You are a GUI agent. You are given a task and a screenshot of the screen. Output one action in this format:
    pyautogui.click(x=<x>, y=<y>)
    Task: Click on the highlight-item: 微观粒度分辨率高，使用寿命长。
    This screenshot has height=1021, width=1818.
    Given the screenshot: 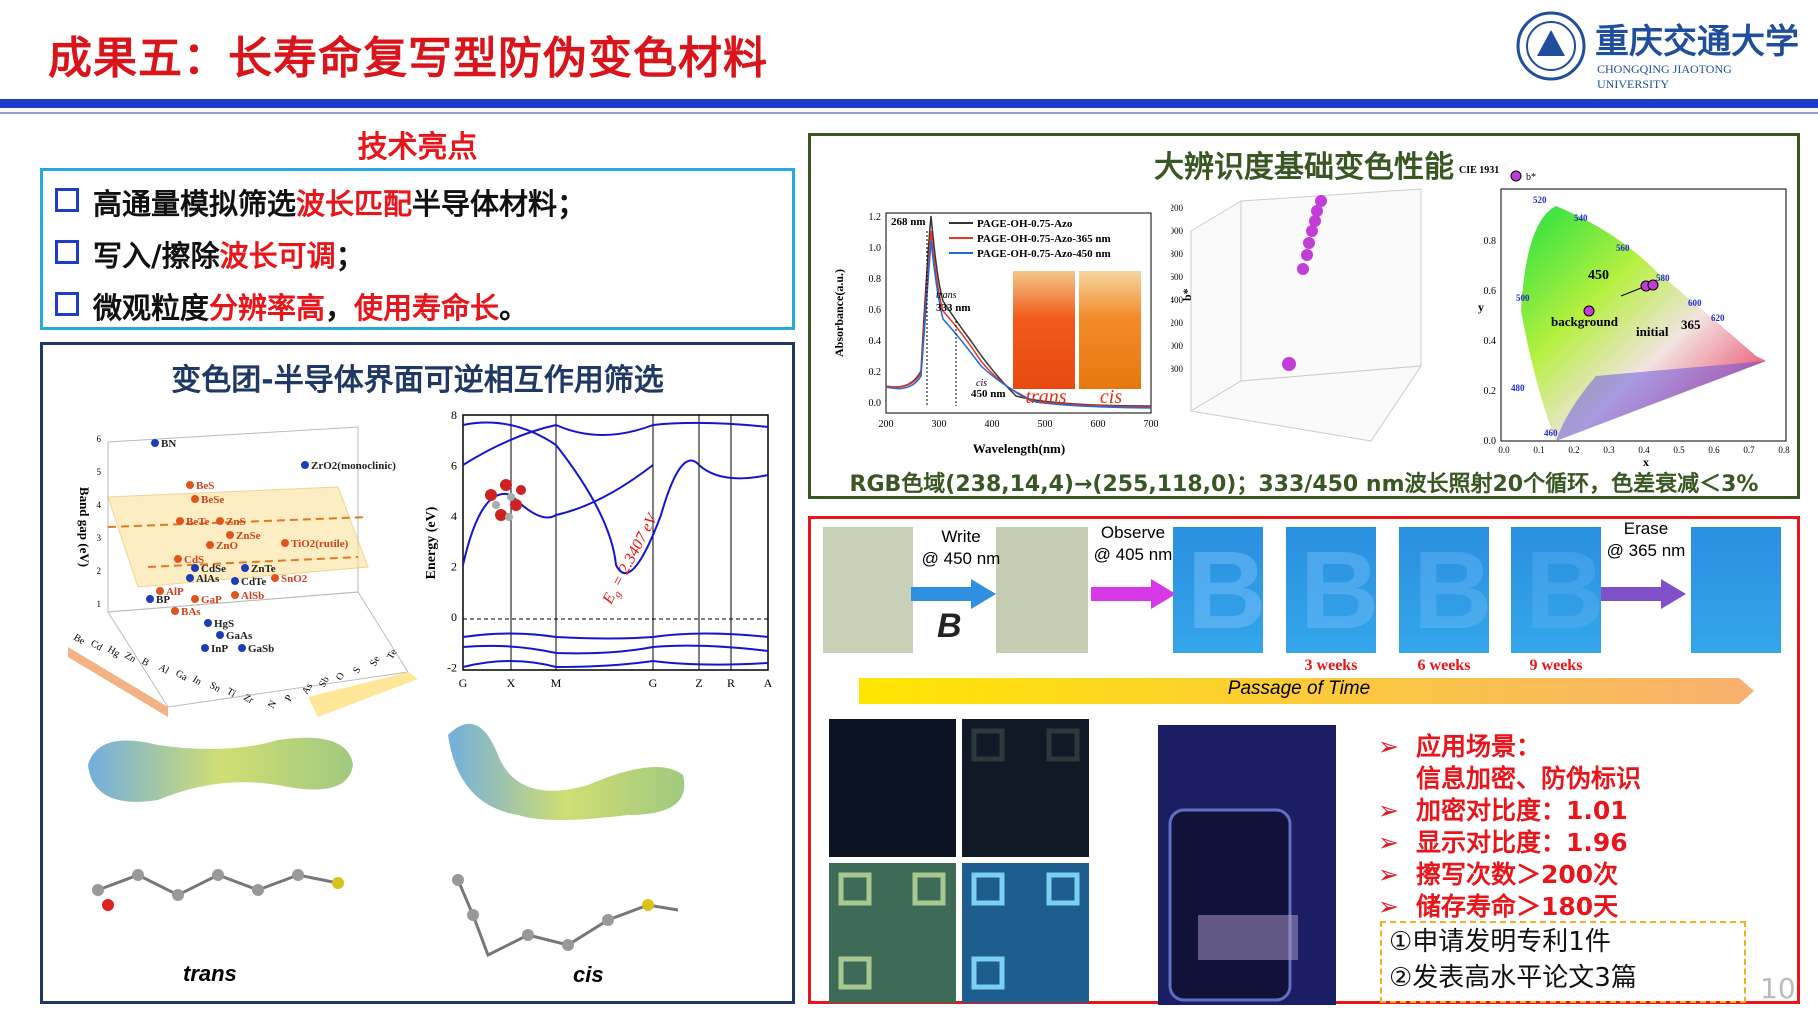 What is the action you would take?
    pyautogui.click(x=291, y=306)
    